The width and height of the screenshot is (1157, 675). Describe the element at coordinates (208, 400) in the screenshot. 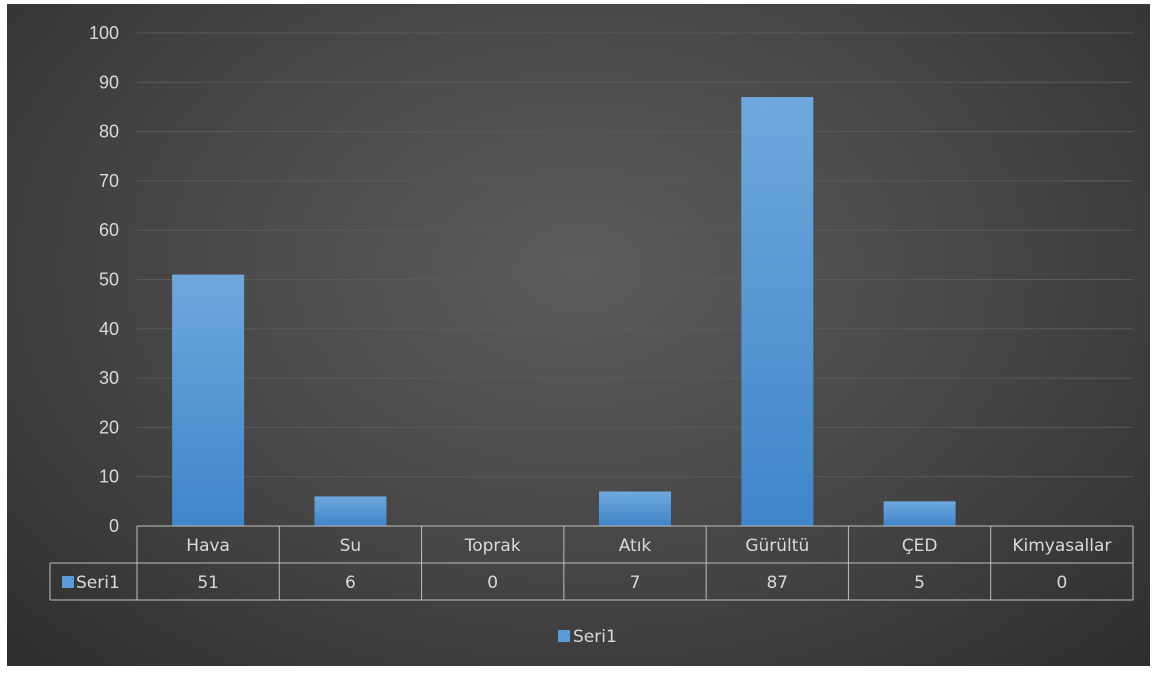

I see `bar-hava` at that location.